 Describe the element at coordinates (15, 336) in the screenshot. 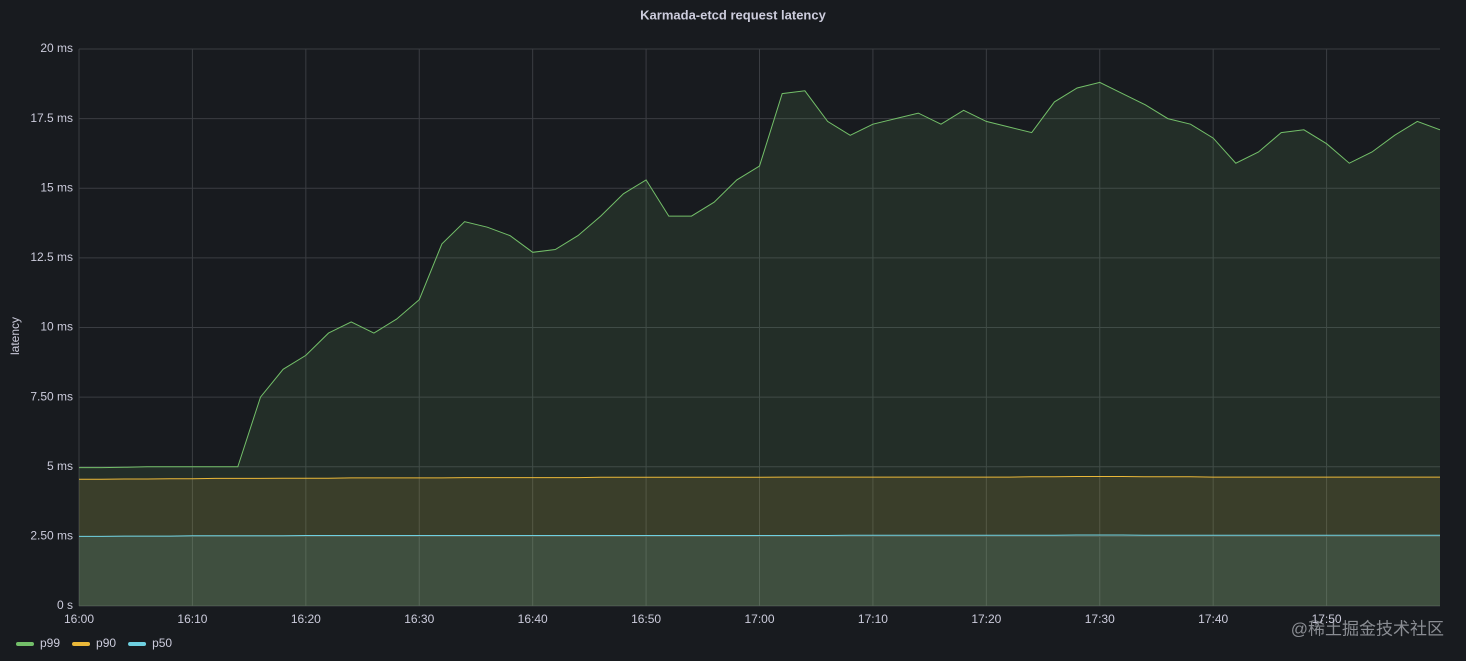

I see `y-axis-label: latency` at that location.